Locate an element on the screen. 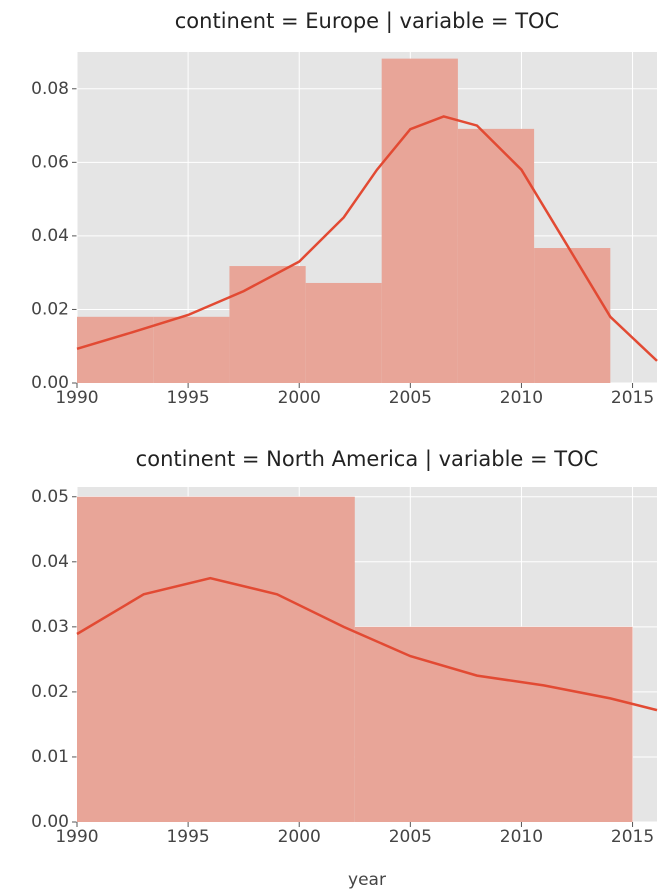 The height and width of the screenshot is (893, 663). x-axis-label: year is located at coordinates (367, 880).